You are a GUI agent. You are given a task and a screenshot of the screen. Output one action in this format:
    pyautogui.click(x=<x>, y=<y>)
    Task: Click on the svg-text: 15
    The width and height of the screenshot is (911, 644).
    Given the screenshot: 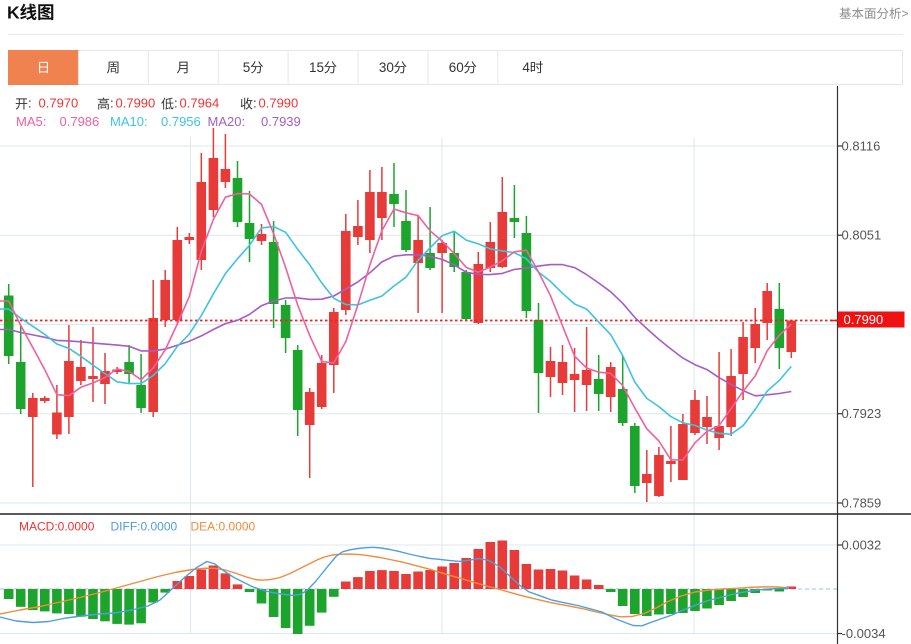 What is the action you would take?
    pyautogui.click(x=316, y=67)
    